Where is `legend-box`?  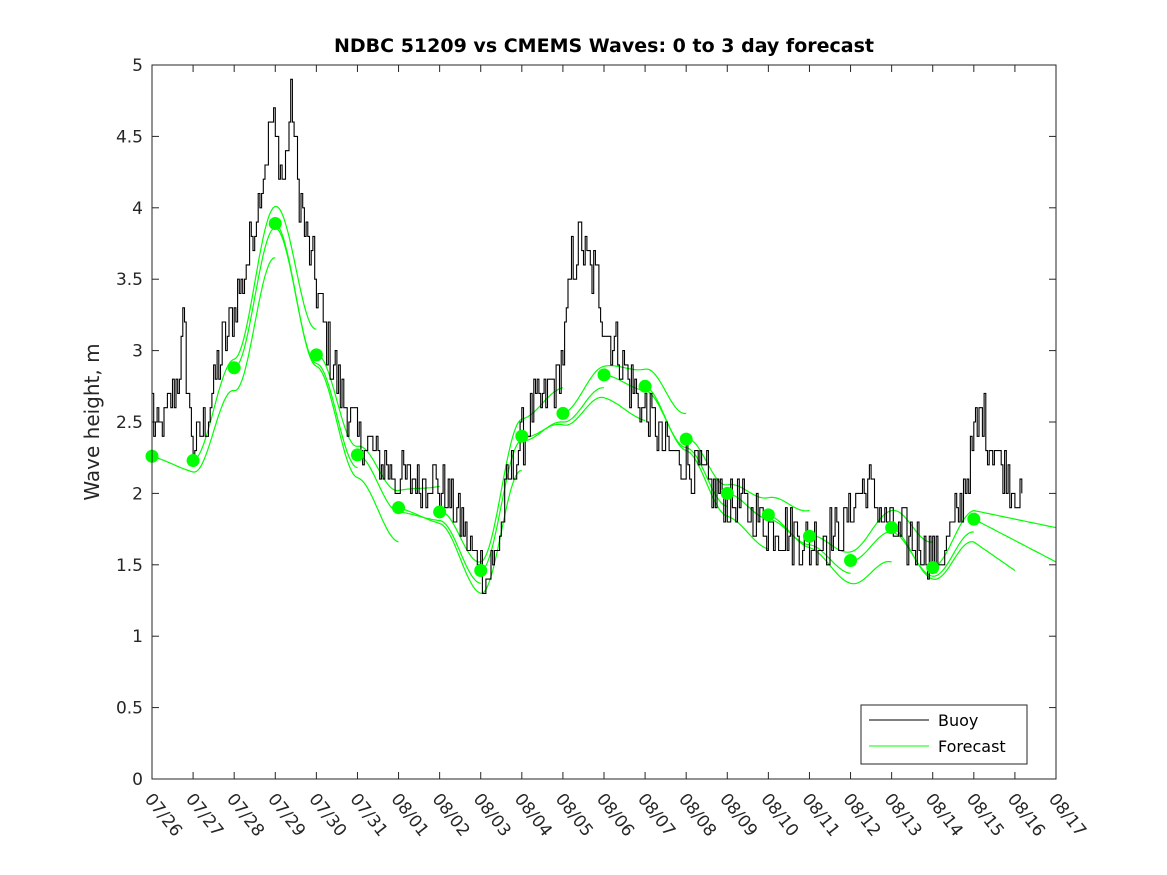
legend-box is located at coordinates (944, 734).